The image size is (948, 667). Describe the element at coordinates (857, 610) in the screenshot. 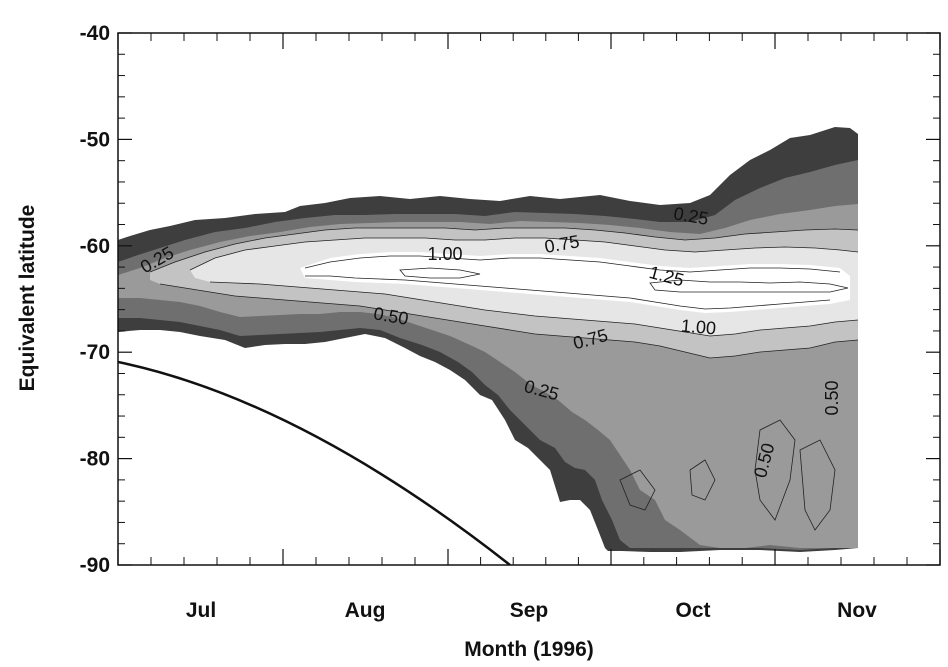

I see `x-tick-label: Nov` at that location.